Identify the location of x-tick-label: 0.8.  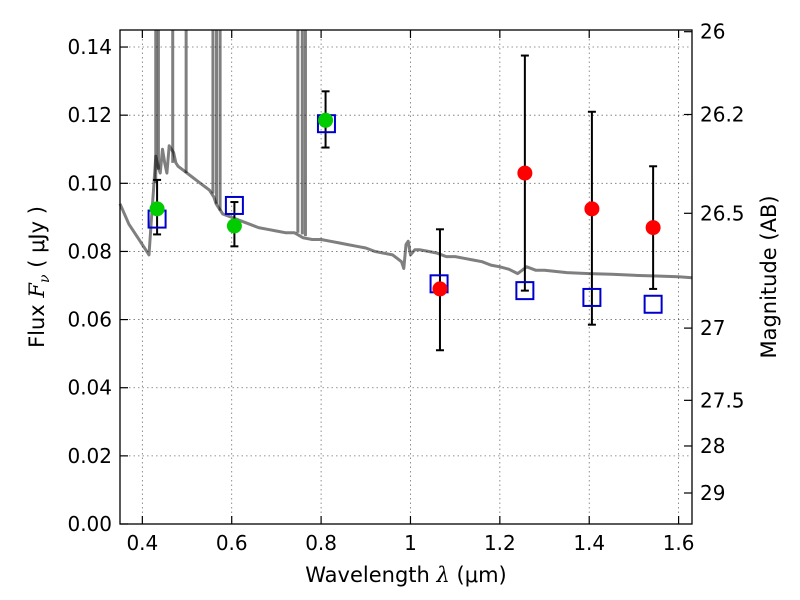
(321, 543).